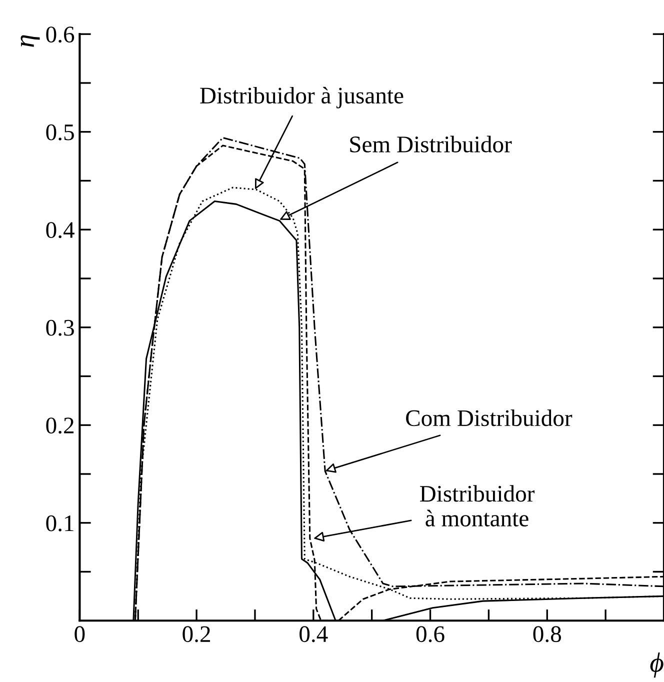 The width and height of the screenshot is (664, 682). I want to click on y-tick-label: 0.3, so click(60, 328).